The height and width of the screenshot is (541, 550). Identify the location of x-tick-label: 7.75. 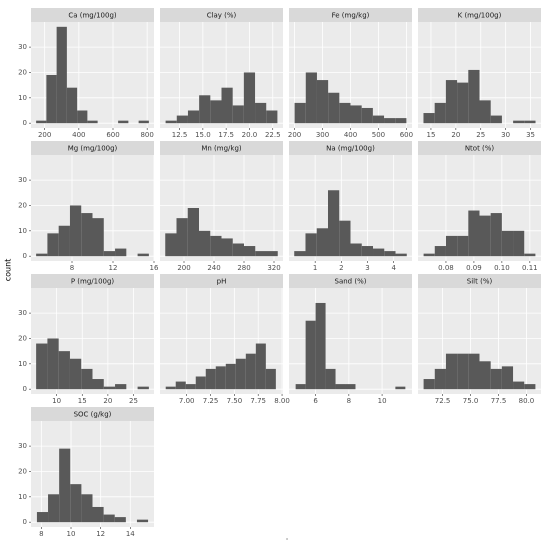
(258, 401).